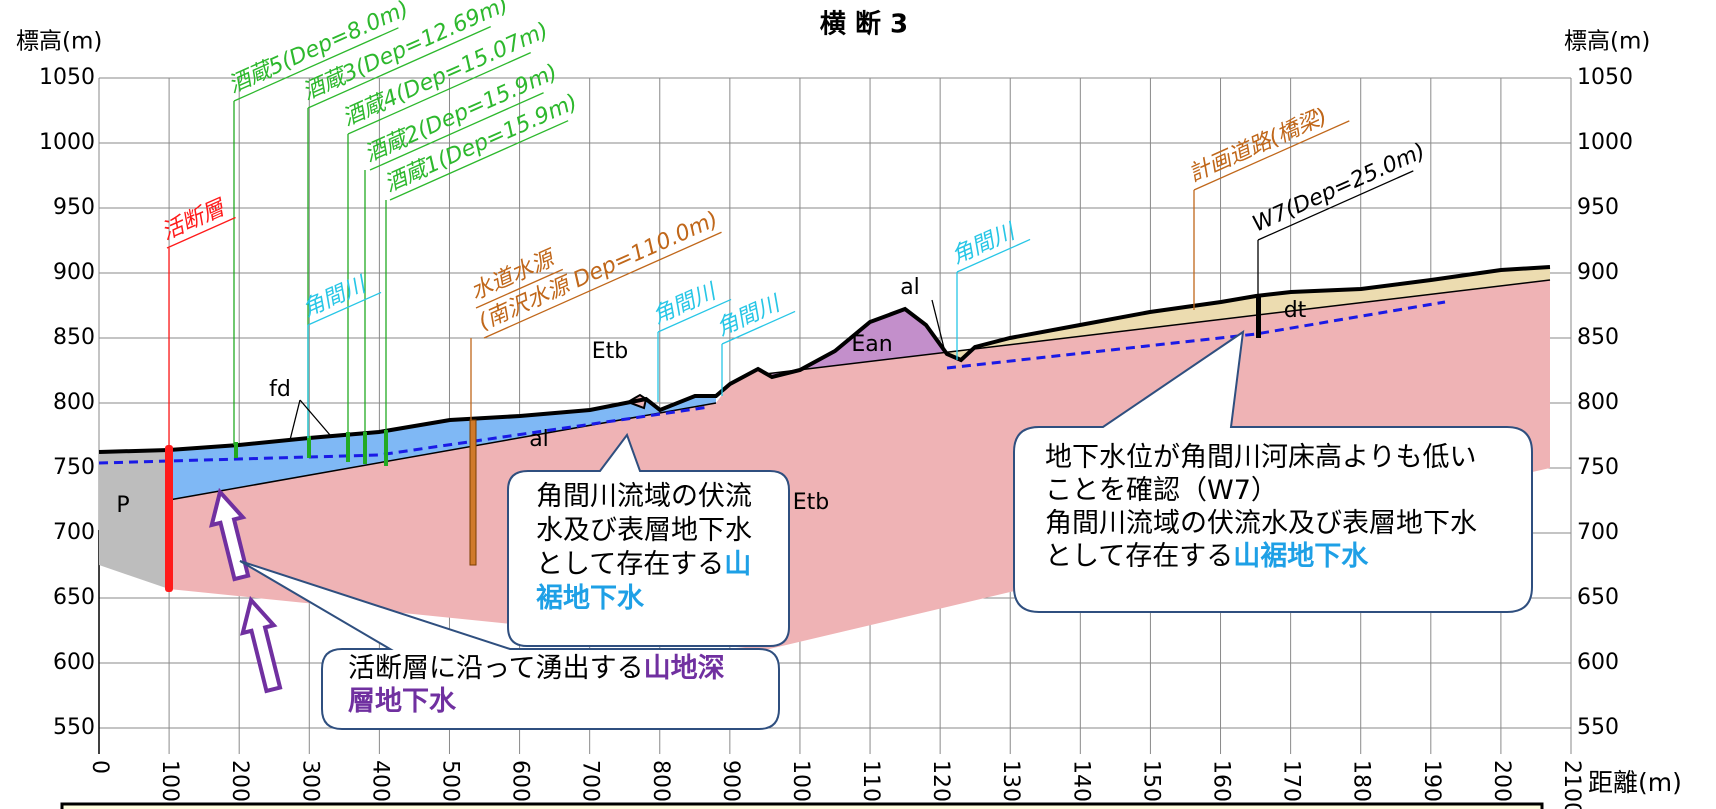 This screenshot has width=1716, height=809. Describe the element at coordinates (1301, 556) in the screenshot. I see `callout-segment: 山裾地下水` at that location.